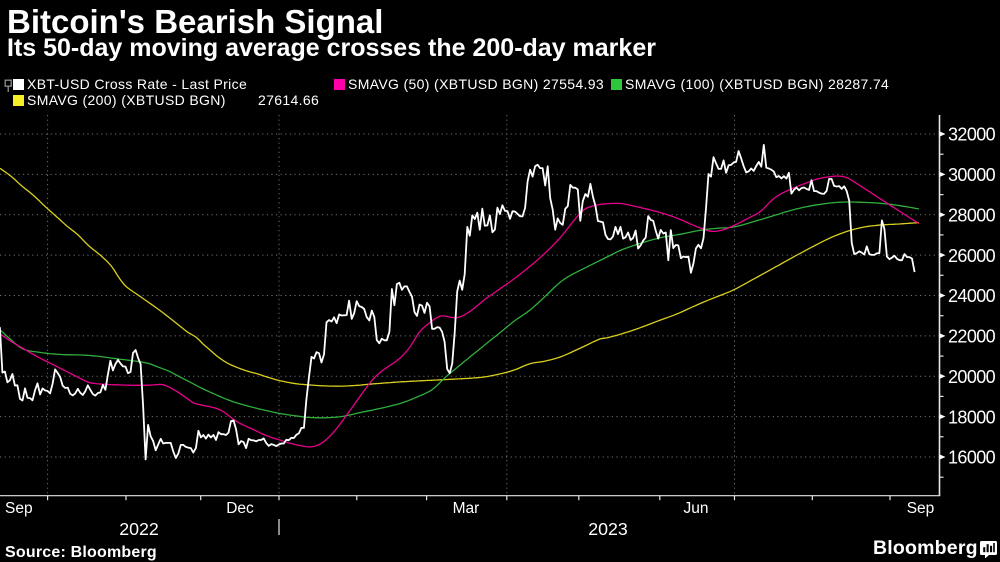 This screenshot has width=1000, height=562. Describe the element at coordinates (608, 529) in the screenshot. I see `svg-text: 2023` at that location.